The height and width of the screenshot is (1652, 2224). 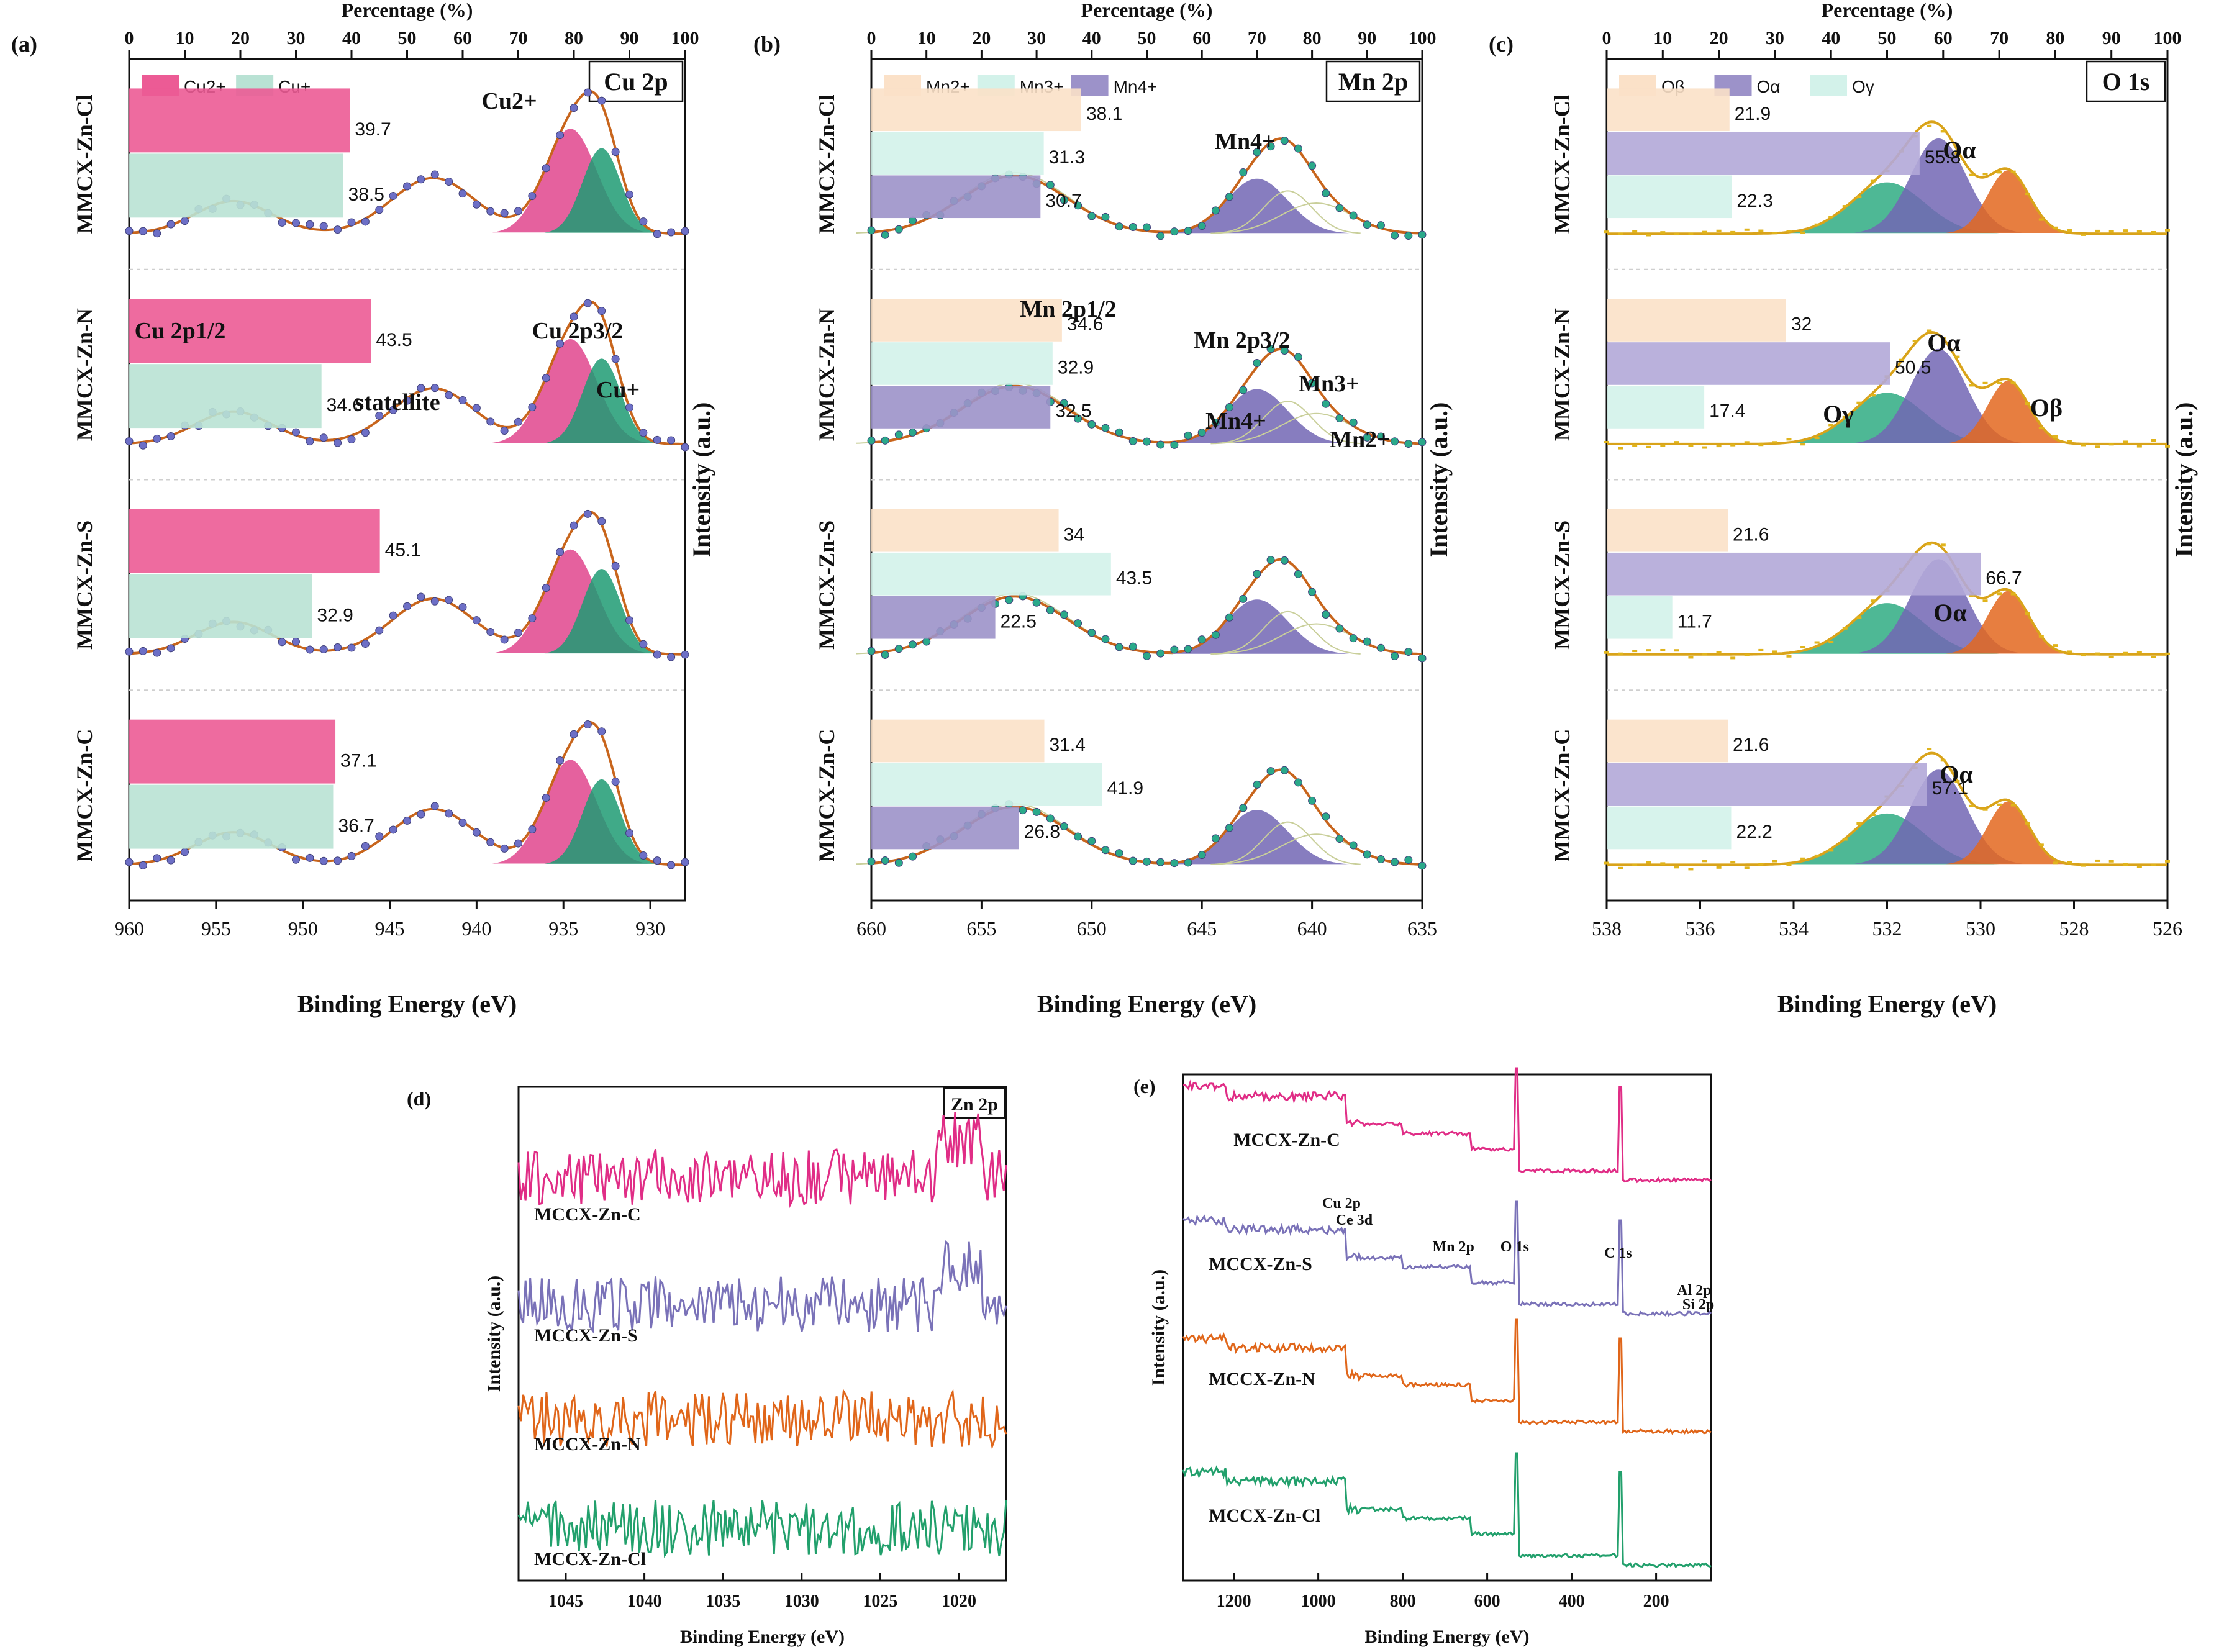 I want to click on bar-Oγ, so click(x=1670, y=197).